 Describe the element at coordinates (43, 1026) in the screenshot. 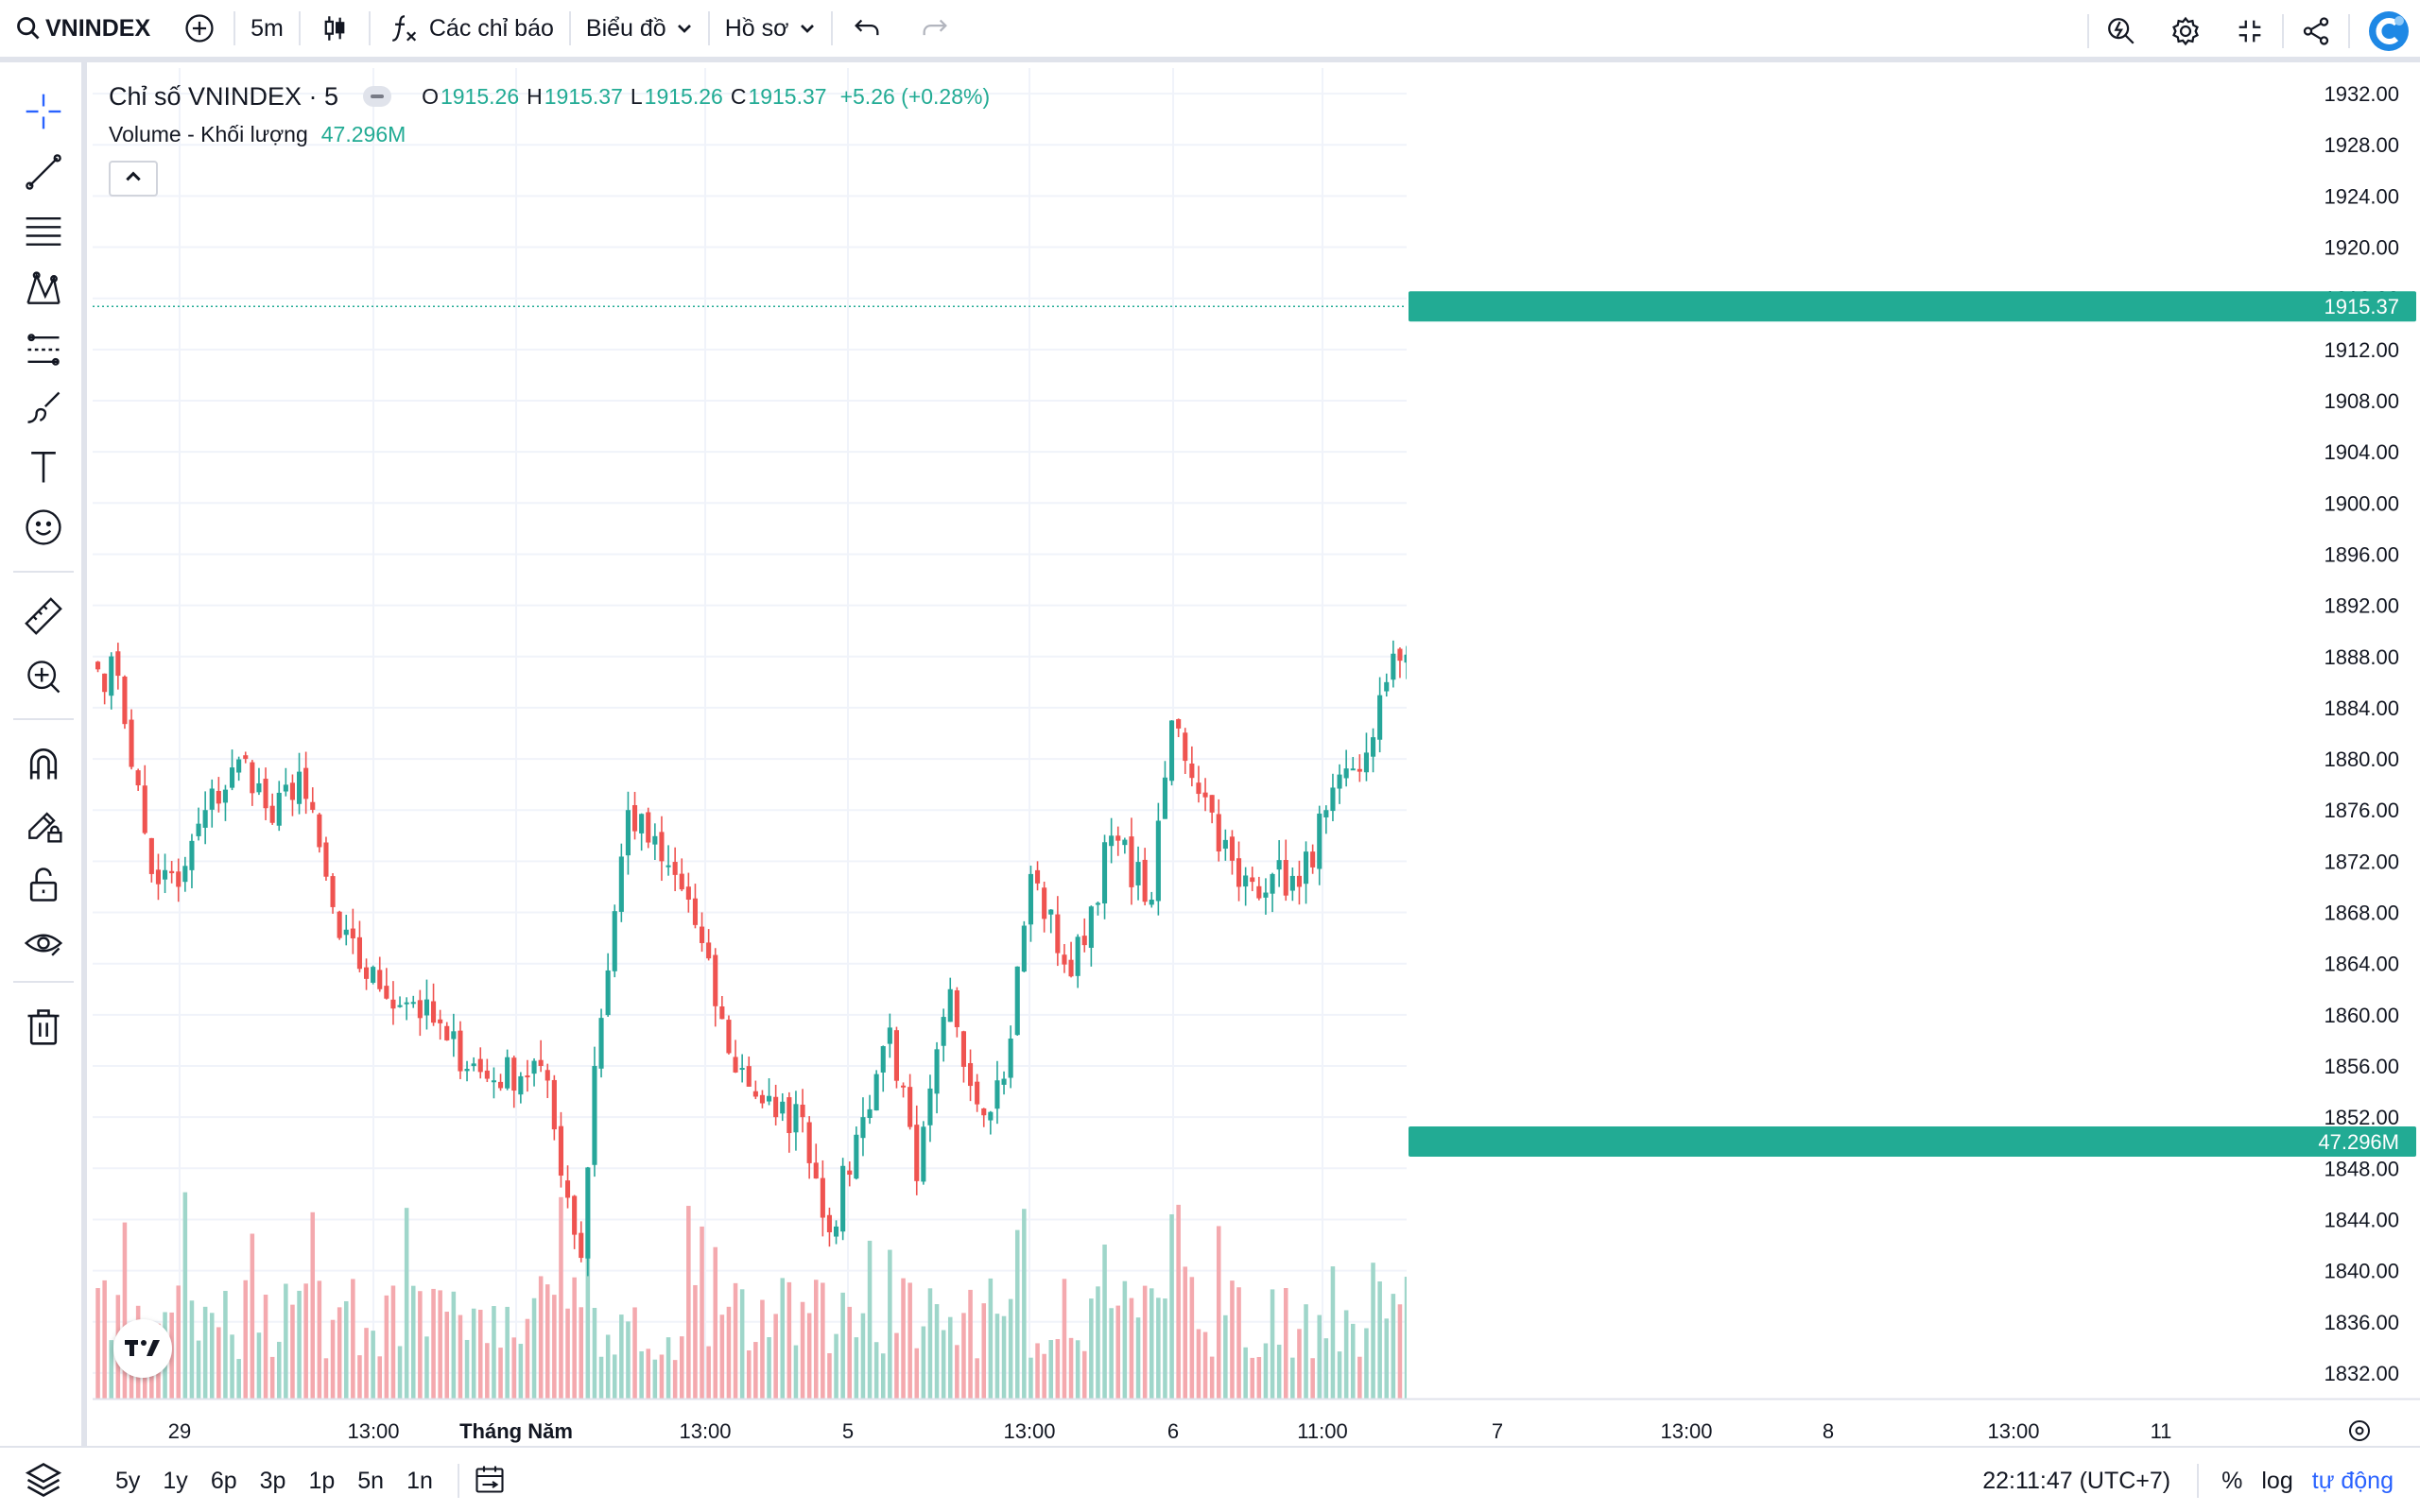

I see `trash-icon` at that location.